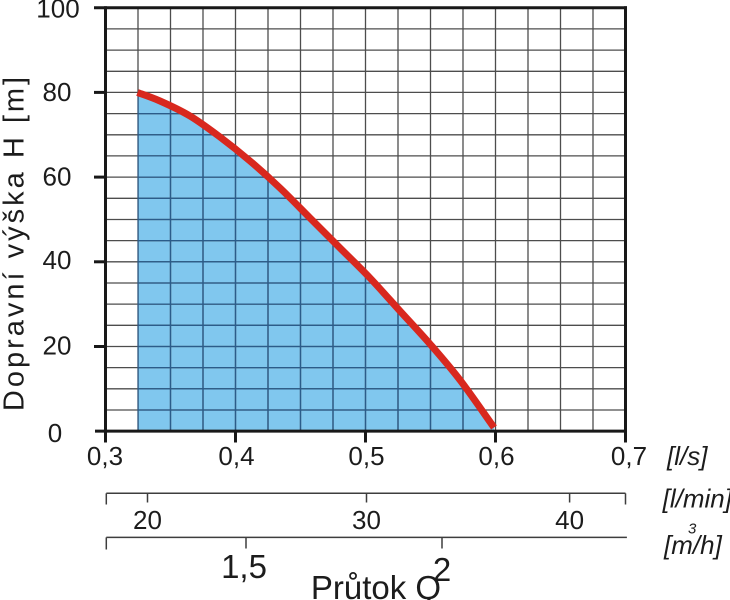 Image resolution: width=730 pixels, height=600 pixels. I want to click on svg-text: 0,6, so click(496, 456).